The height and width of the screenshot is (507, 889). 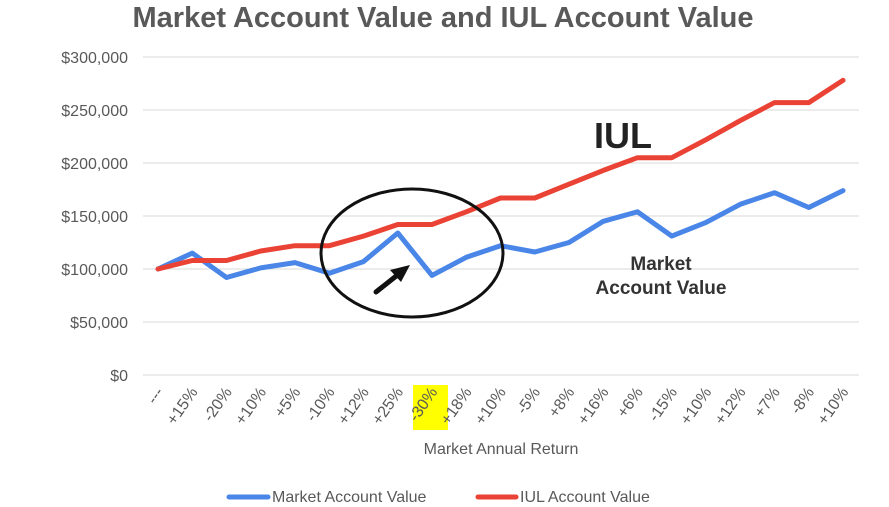 I want to click on y-tick-label: $150,000, so click(x=94, y=217).